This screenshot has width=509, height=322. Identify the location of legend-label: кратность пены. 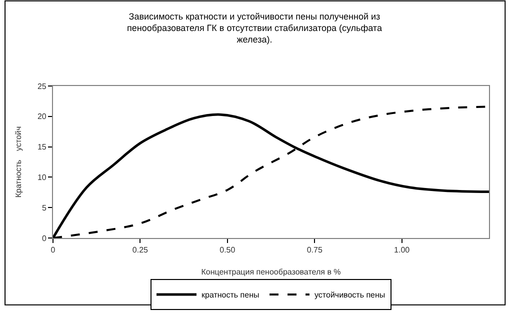
(231, 295).